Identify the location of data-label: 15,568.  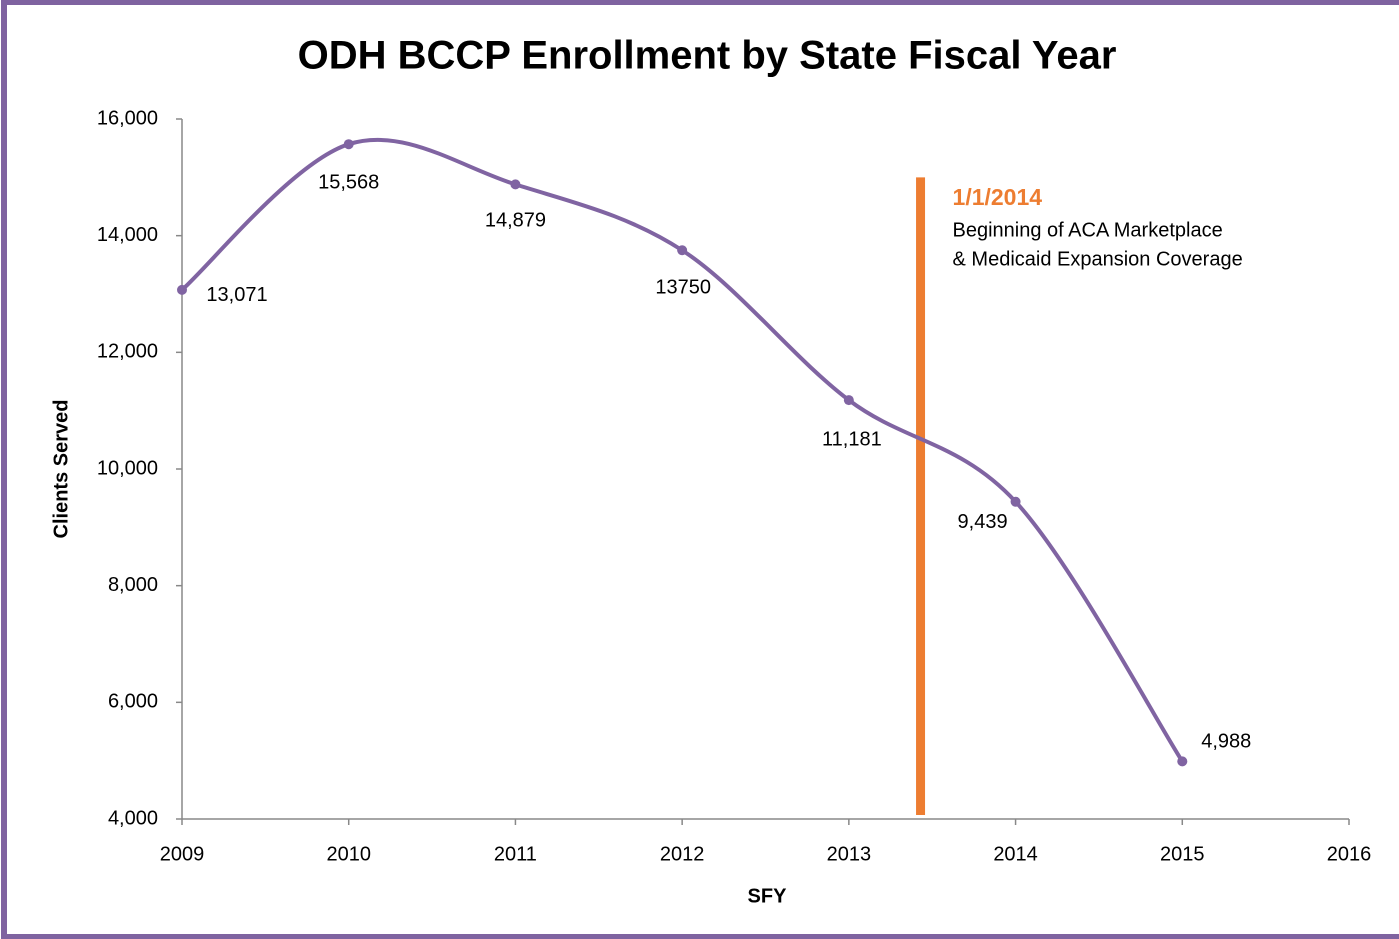
(348, 182).